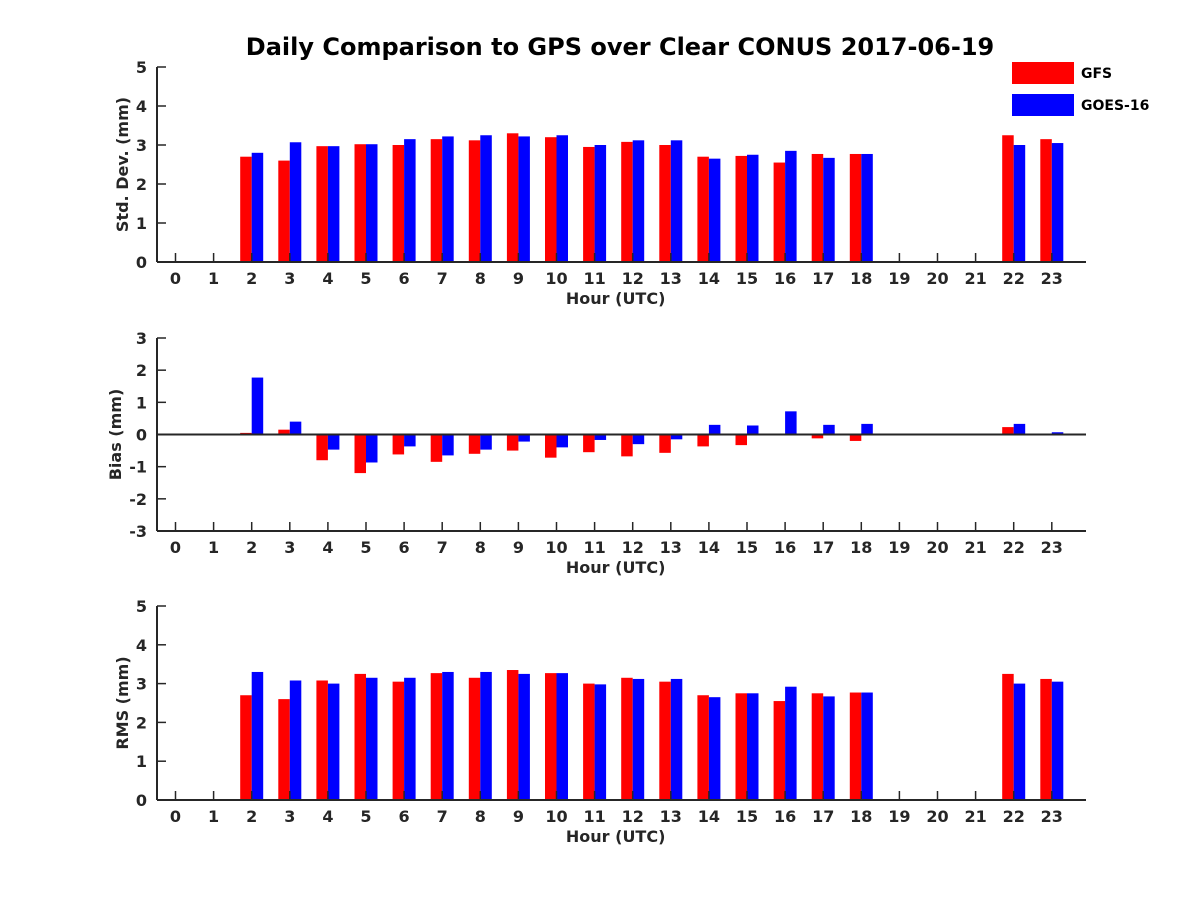 This screenshot has height=900, width=1200. I want to click on x-tick-label-8: 8, so click(480, 278).